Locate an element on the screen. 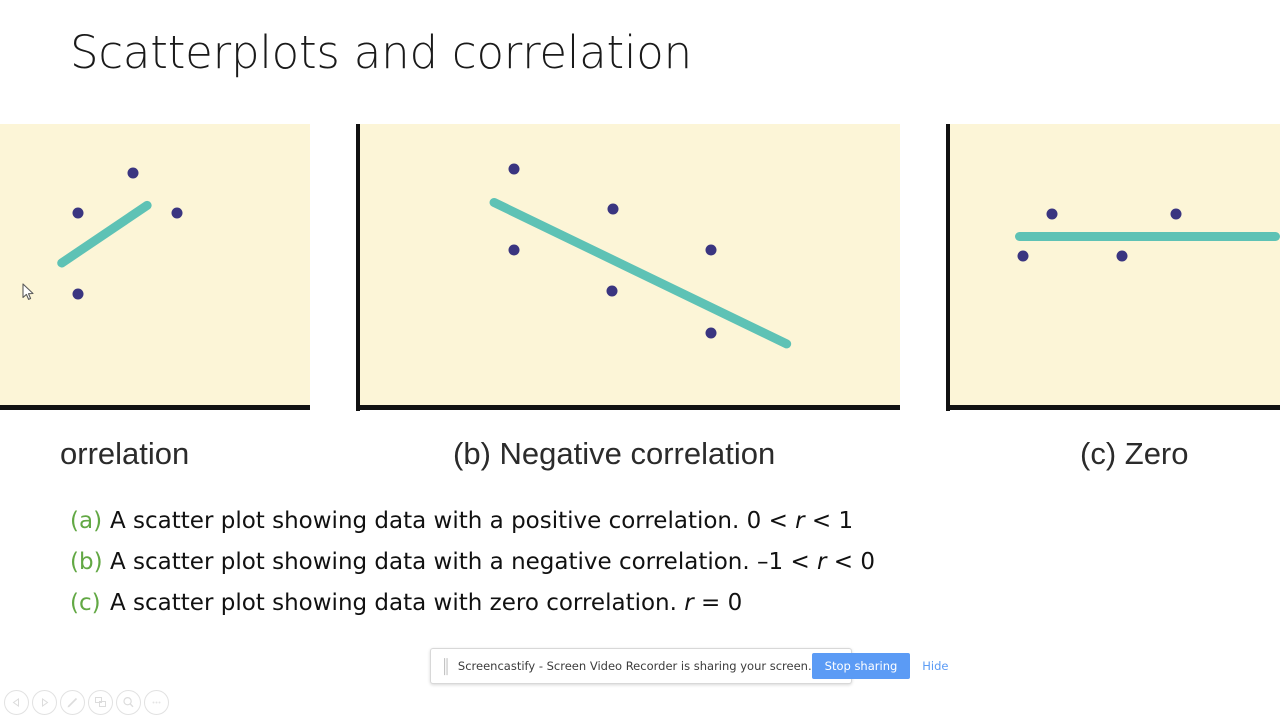  panel-positive-correlation: orrelation is located at coordinates (160, 300).